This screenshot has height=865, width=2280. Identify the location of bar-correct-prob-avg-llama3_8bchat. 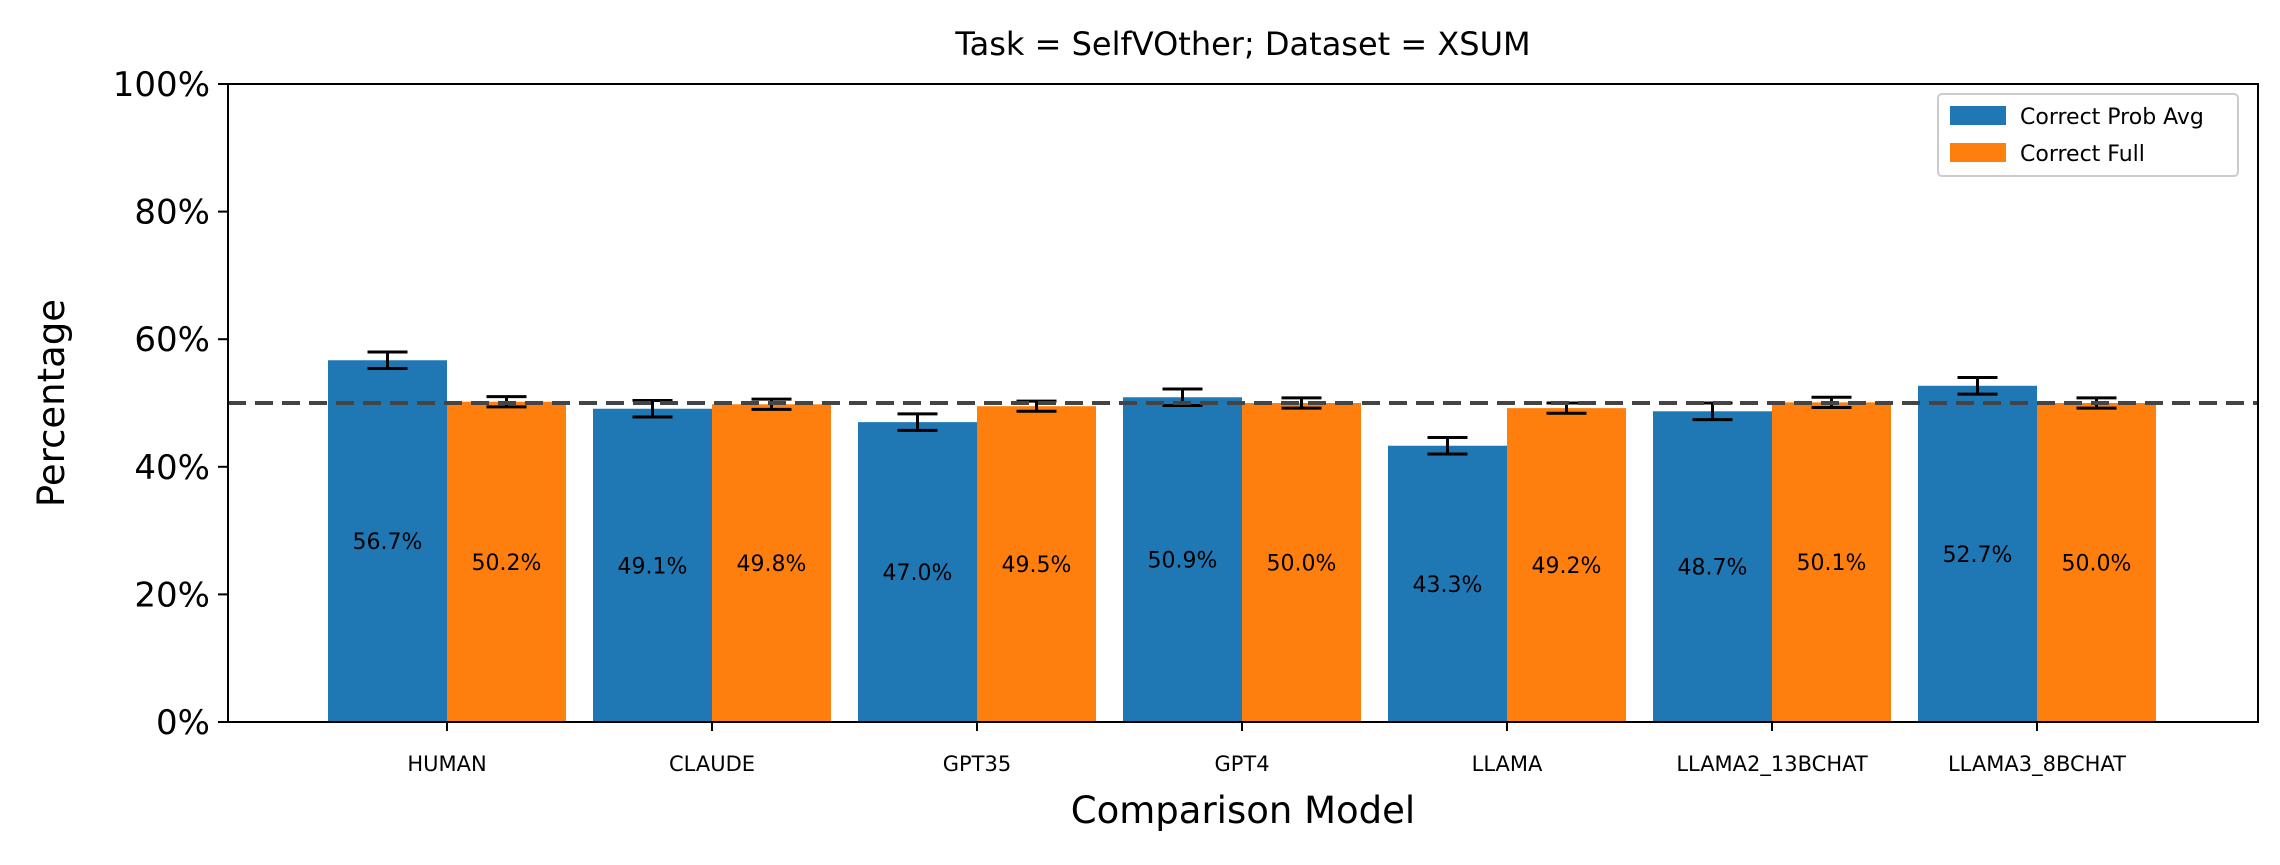
(1977, 553).